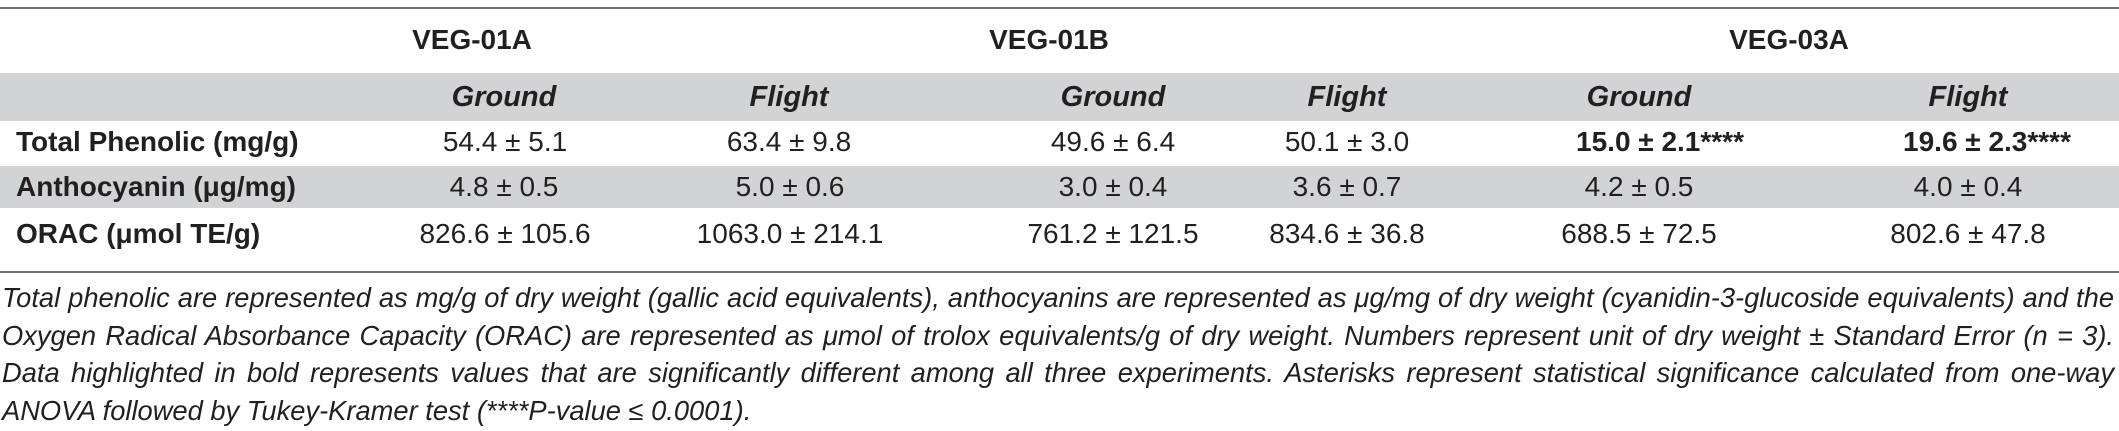  I want to click on table-cell: 688.5 ± 72.5, so click(1639, 233).